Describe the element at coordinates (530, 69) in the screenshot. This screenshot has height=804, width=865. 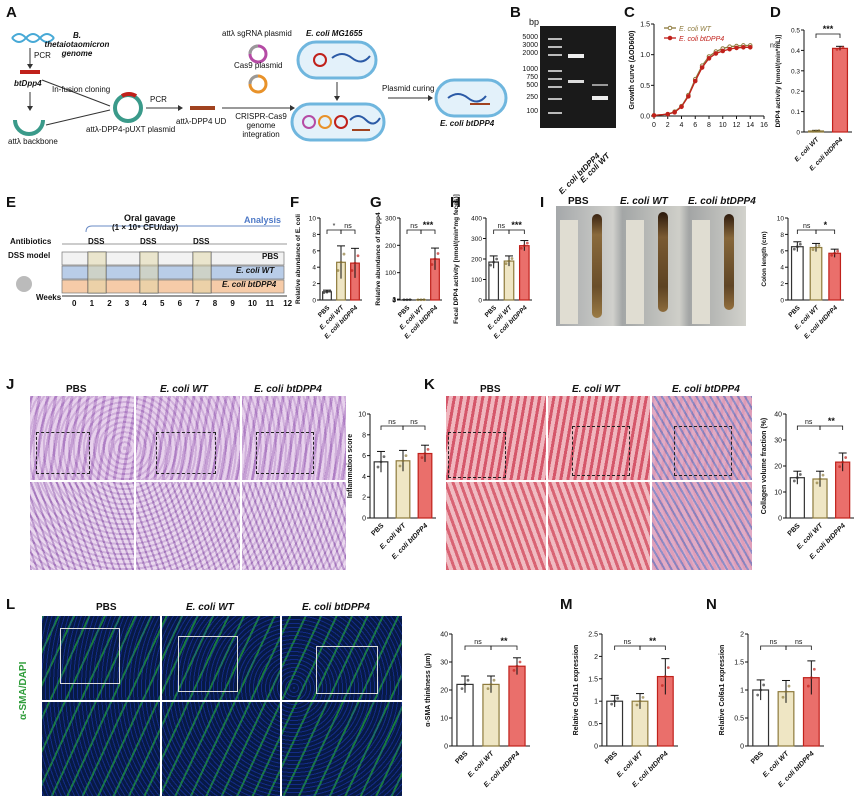
I see `gel-ladder-label: 1000` at that location.